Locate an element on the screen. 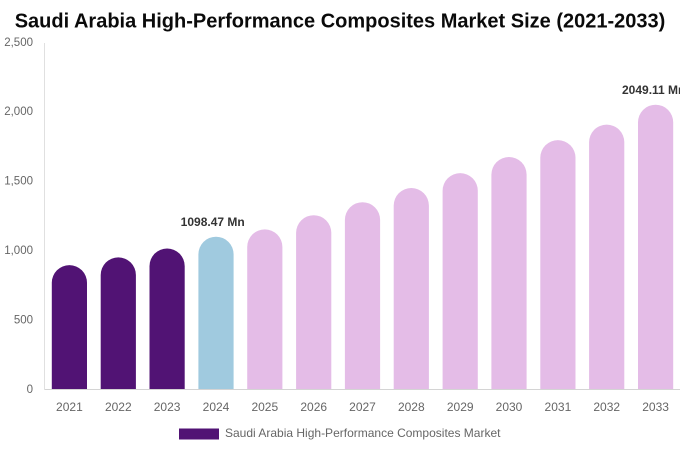  svg-text: 2022 is located at coordinates (118, 407).